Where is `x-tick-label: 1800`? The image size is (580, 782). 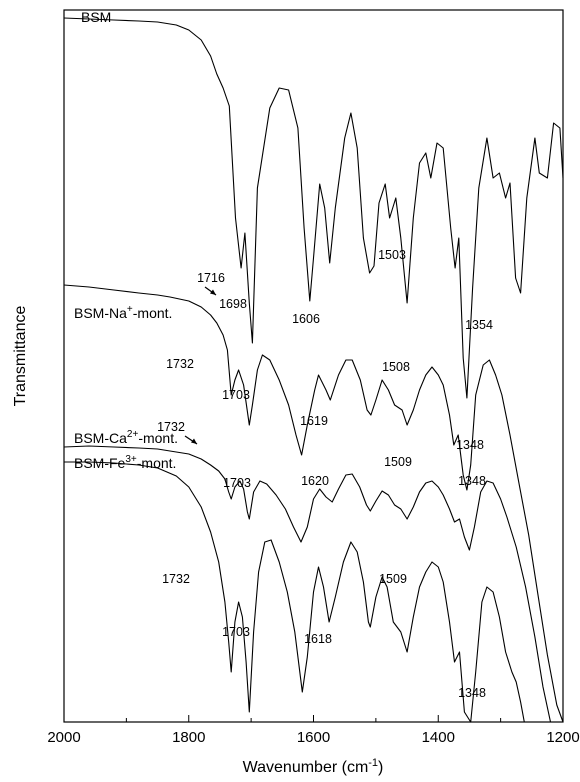
x-tick-label: 1800 is located at coordinates (188, 737).